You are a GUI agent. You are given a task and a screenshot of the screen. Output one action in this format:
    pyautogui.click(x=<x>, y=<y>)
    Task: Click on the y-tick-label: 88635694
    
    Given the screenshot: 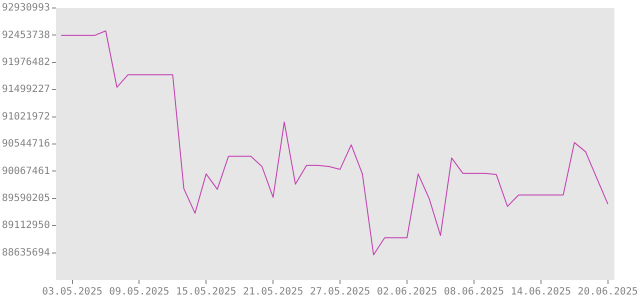 What is the action you would take?
    pyautogui.click(x=26, y=252)
    